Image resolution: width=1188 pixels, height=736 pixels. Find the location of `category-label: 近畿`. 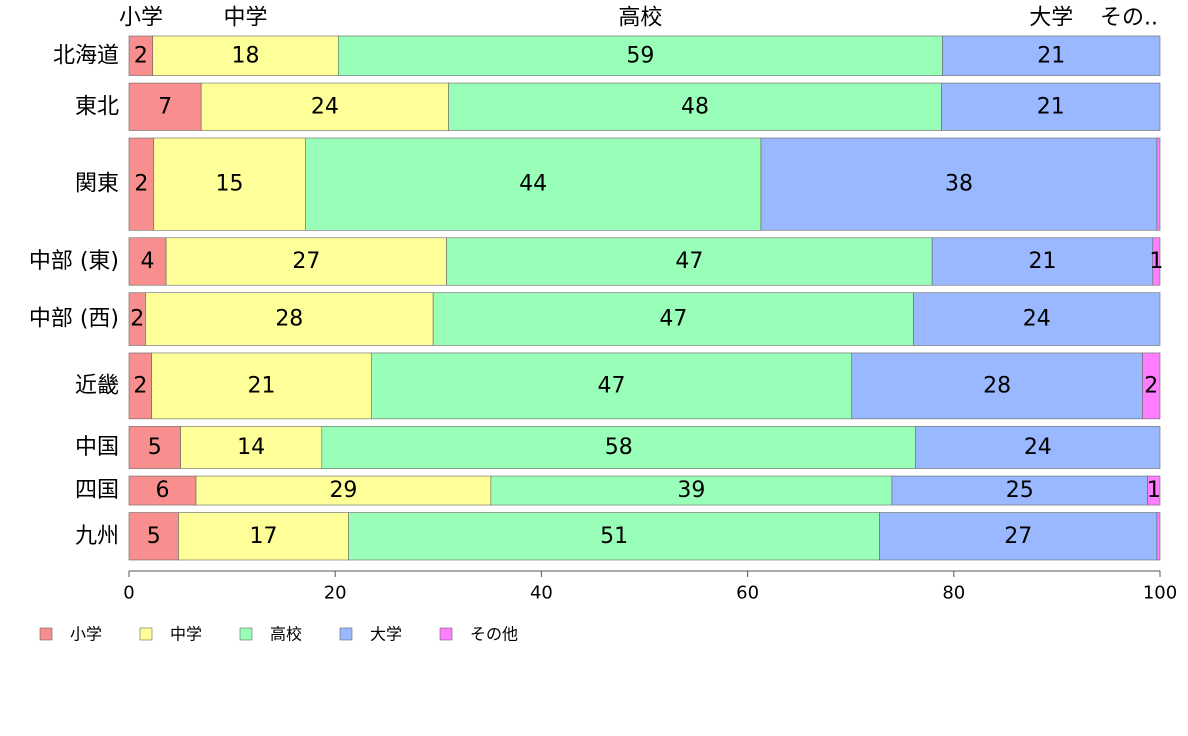

category-label: 近畿 is located at coordinates (97, 385).